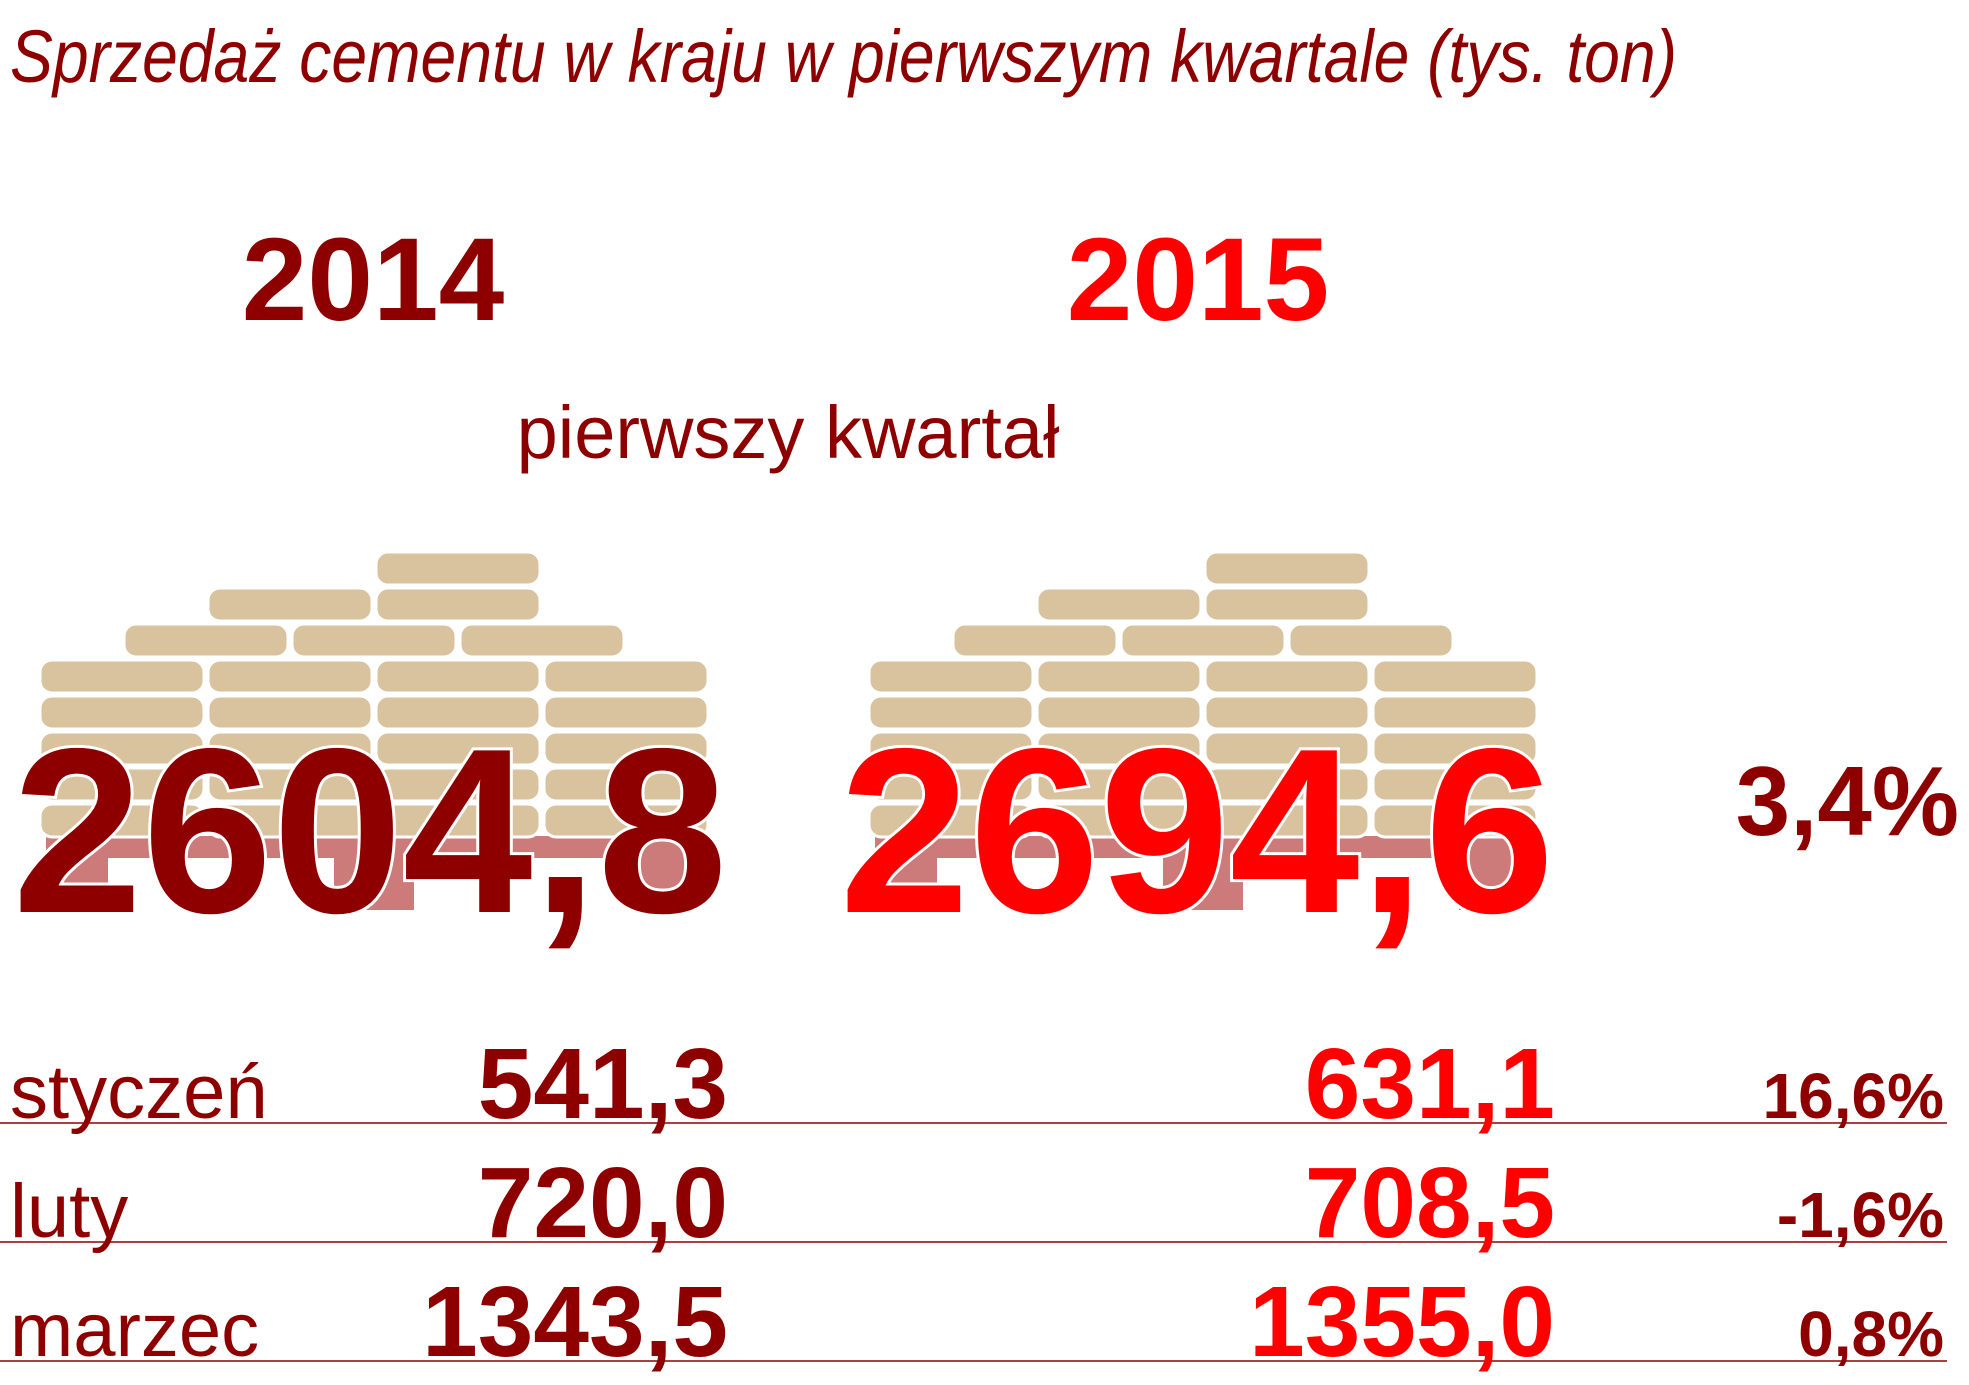 This screenshot has width=1969, height=1385. What do you see at coordinates (788, 432) in the screenshot?
I see `subtitle: pierwszy kwartał` at bounding box center [788, 432].